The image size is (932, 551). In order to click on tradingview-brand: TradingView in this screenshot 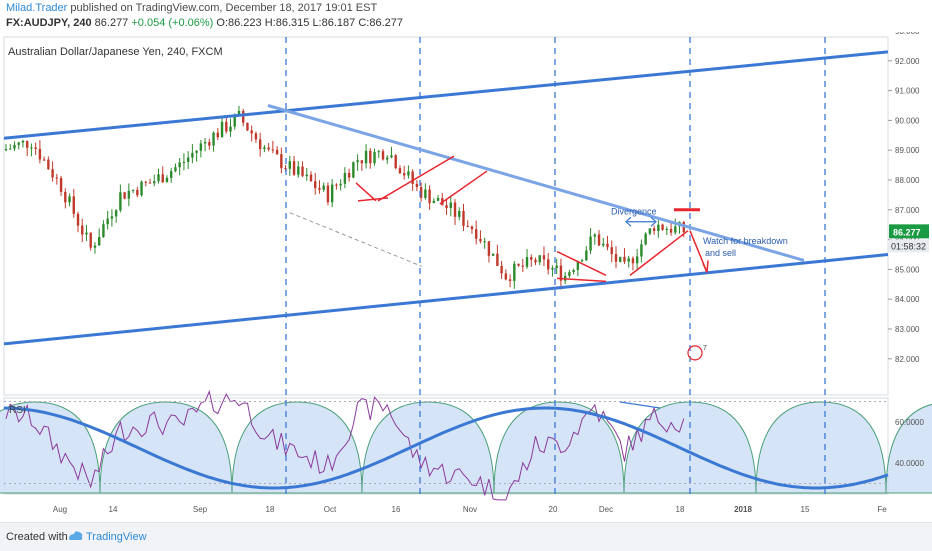, I will do `click(116, 537)`.